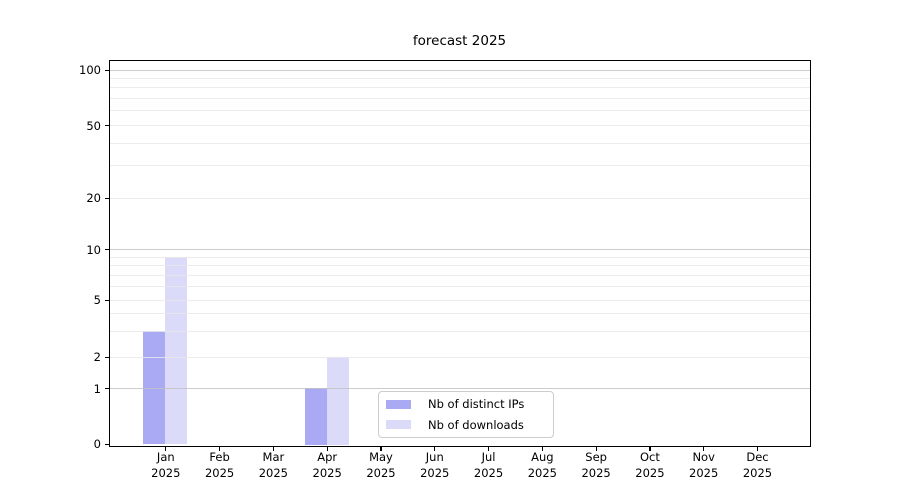 This screenshot has height=500, width=900. I want to click on legend: Nb of distinct IPs Nb of downloads, so click(466, 414).